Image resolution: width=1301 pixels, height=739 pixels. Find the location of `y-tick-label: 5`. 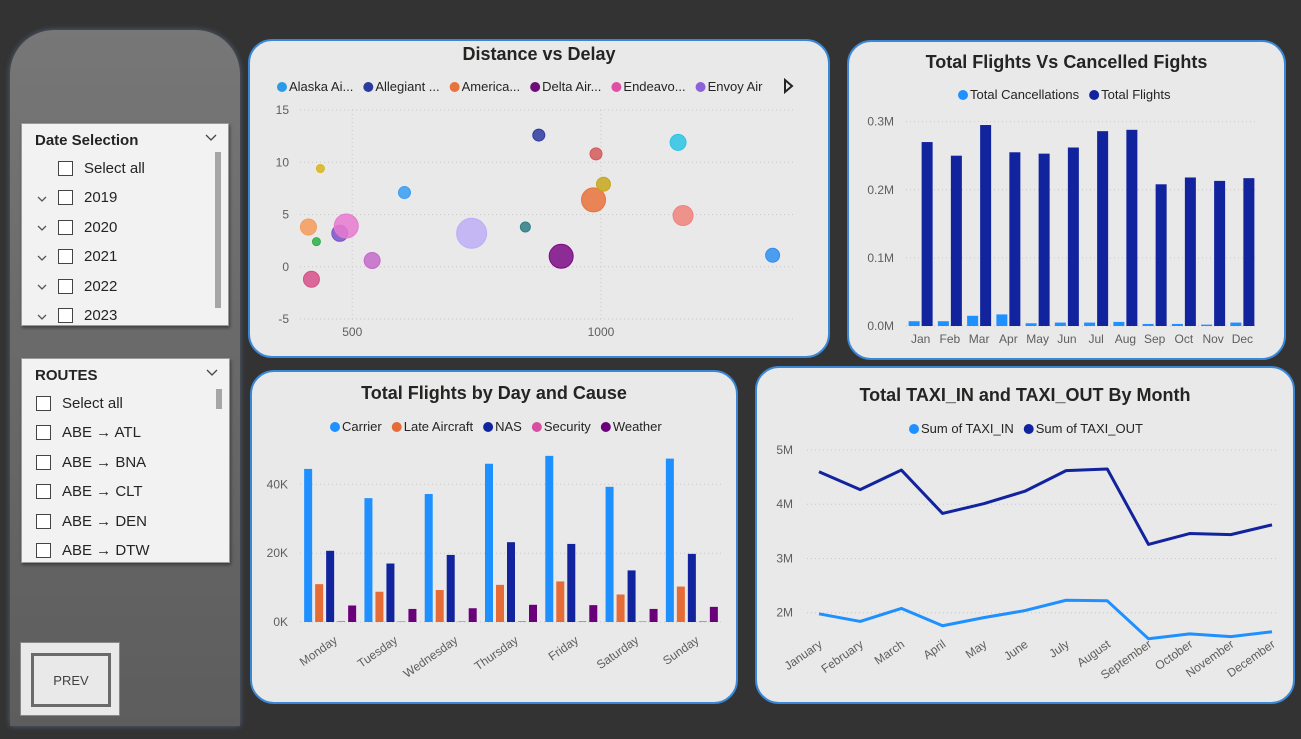

y-tick-label: 5 is located at coordinates (285, 215).